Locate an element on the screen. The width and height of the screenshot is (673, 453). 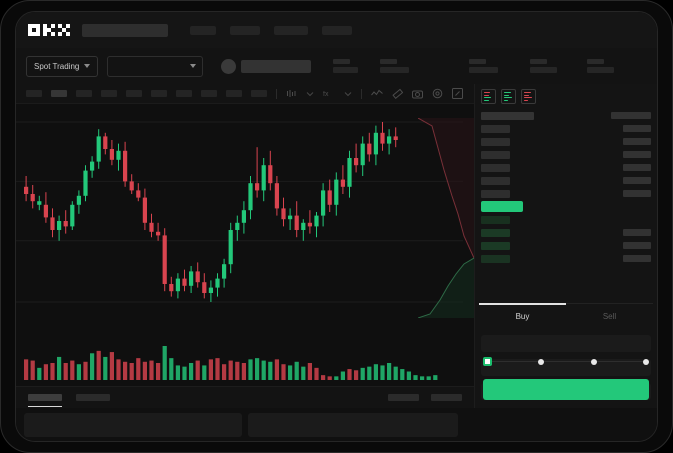
orderbook-last-price is located at coordinates (566, 206).